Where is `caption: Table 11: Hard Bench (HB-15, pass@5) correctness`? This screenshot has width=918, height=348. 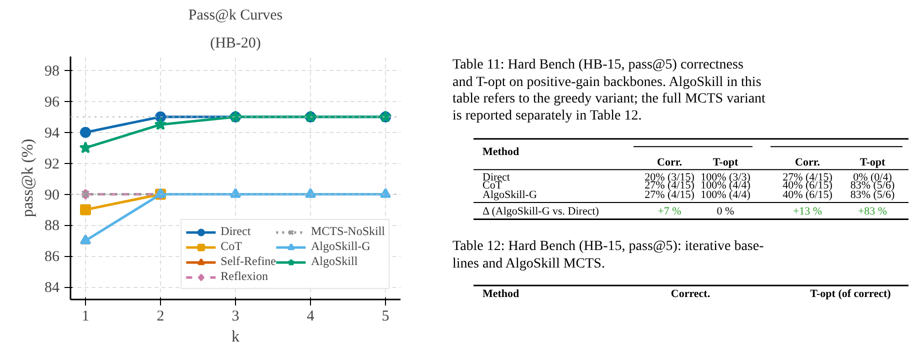
caption: Table 11: Hard Bench (HB-15, pass@5) correctness is located at coordinates (598, 64).